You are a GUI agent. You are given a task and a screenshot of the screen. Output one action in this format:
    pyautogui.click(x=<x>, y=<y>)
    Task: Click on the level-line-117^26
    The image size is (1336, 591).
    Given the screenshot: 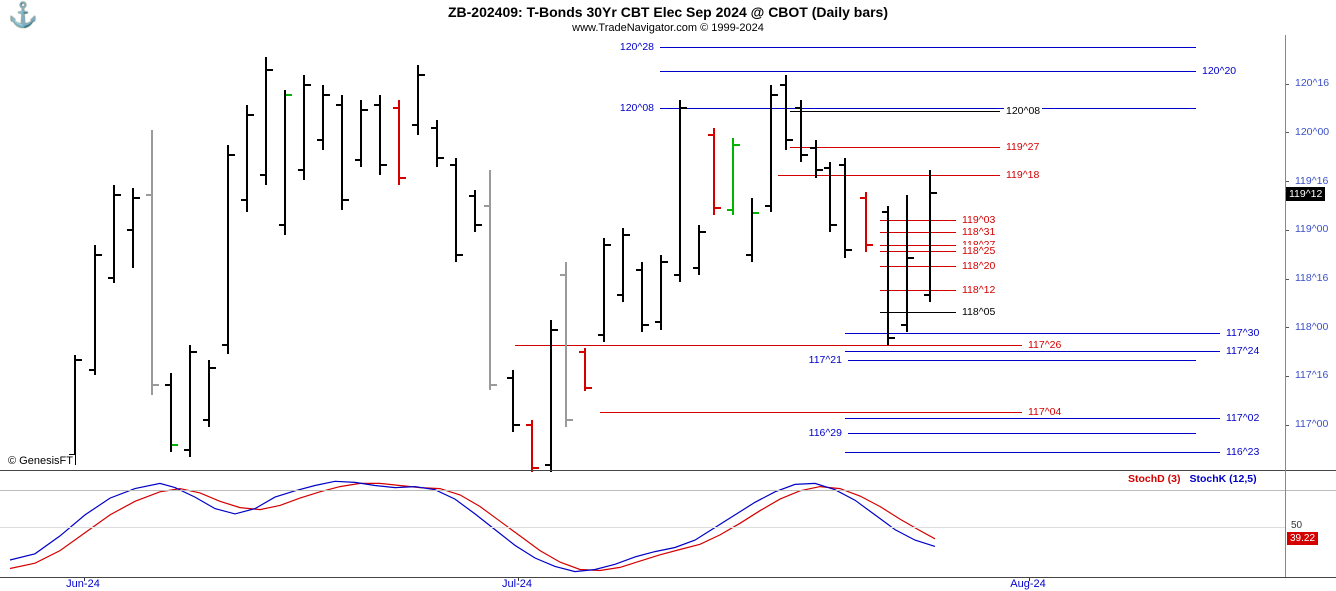 What is the action you would take?
    pyautogui.click(x=768, y=345)
    